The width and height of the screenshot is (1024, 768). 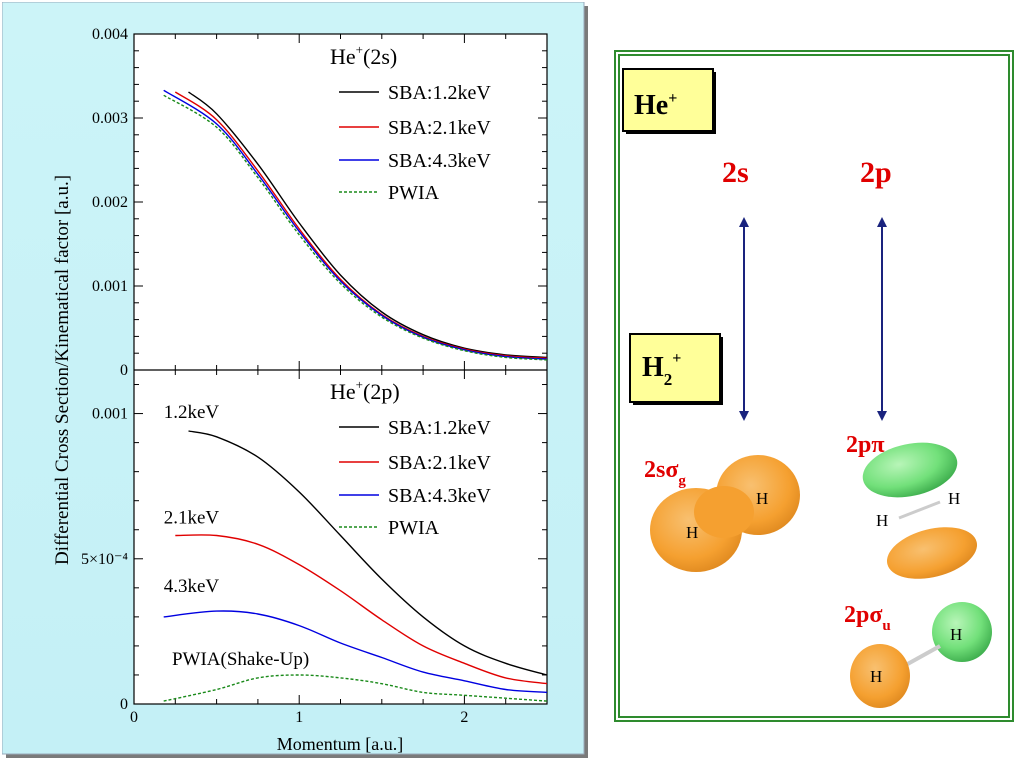 What do you see at coordinates (867, 618) in the screenshot?
I see `label-2p-sigma-u: 2pσu` at bounding box center [867, 618].